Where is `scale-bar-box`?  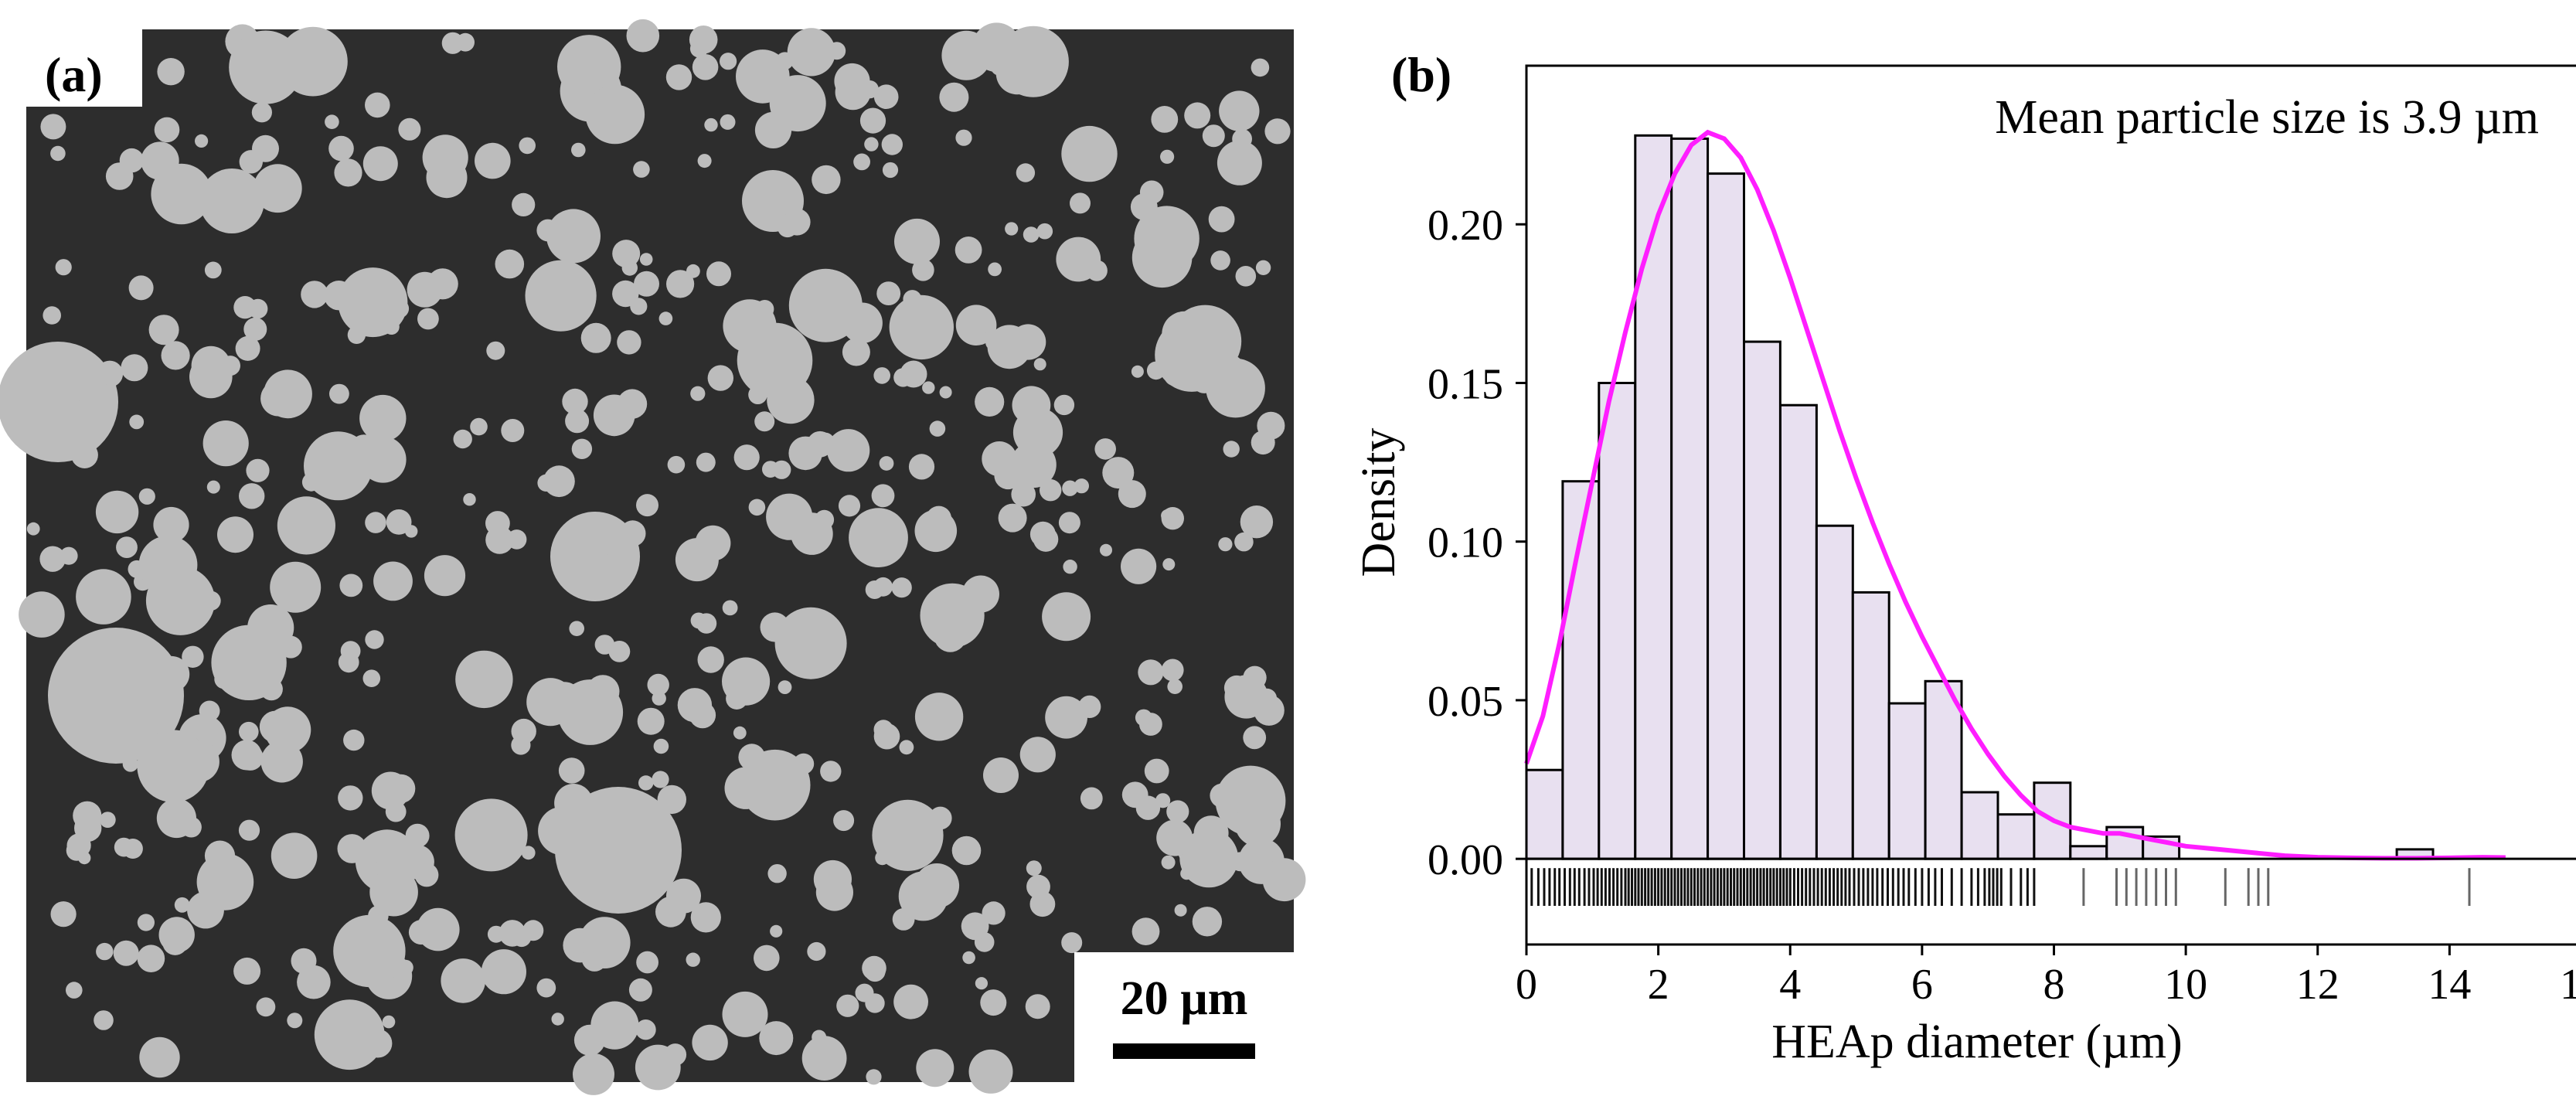
scale-bar-box is located at coordinates (1184, 1017).